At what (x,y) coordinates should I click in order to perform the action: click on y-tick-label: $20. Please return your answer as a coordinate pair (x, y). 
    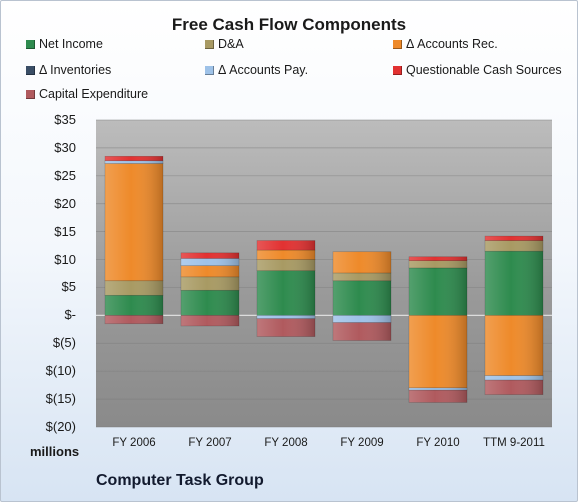
    Looking at the image, I should click on (65, 203).